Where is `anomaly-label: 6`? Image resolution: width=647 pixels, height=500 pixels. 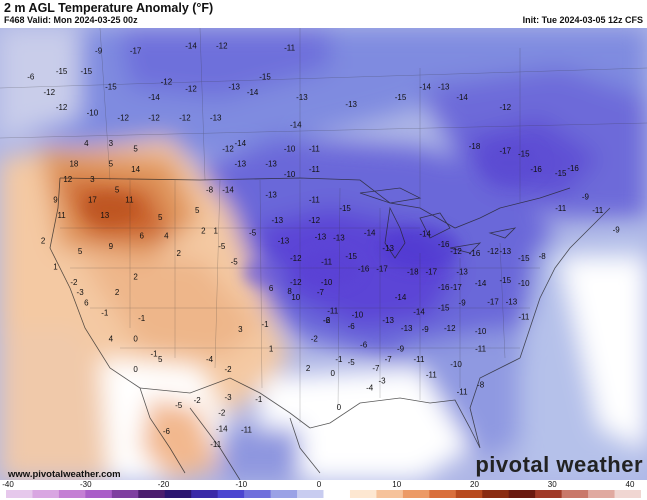
anomaly-label: 6 is located at coordinates (271, 288).